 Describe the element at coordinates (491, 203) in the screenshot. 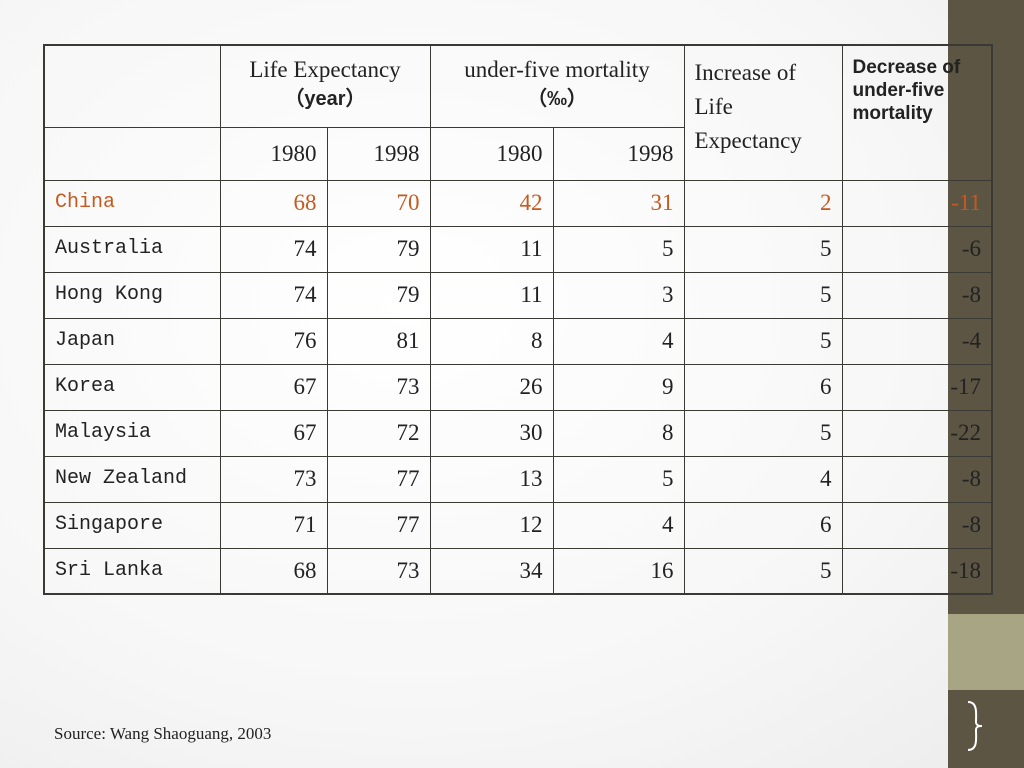

I see `value-cell: 42` at that location.